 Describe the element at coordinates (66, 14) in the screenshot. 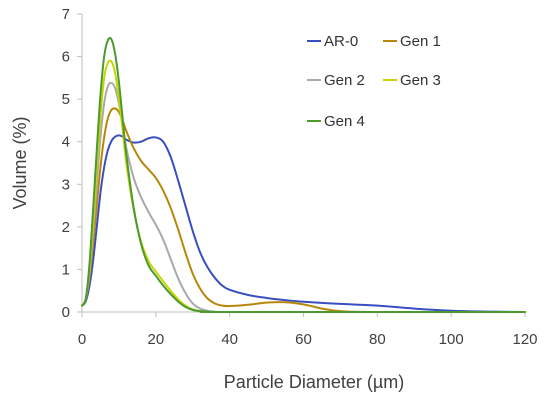

I see `y-tick-label: 7` at that location.